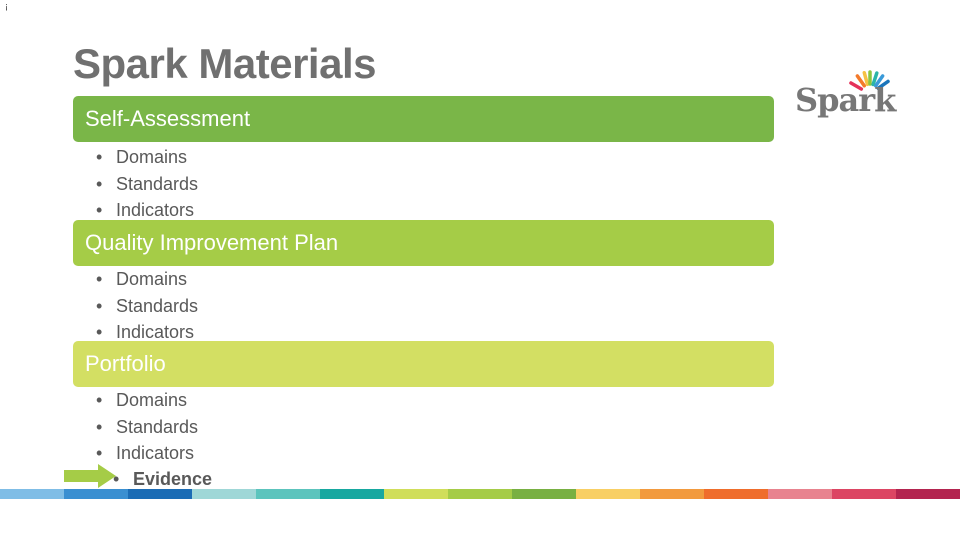 The height and width of the screenshot is (540, 960). I want to click on self-assessment-list: • Domains • Standards • Indicators, so click(147, 184).